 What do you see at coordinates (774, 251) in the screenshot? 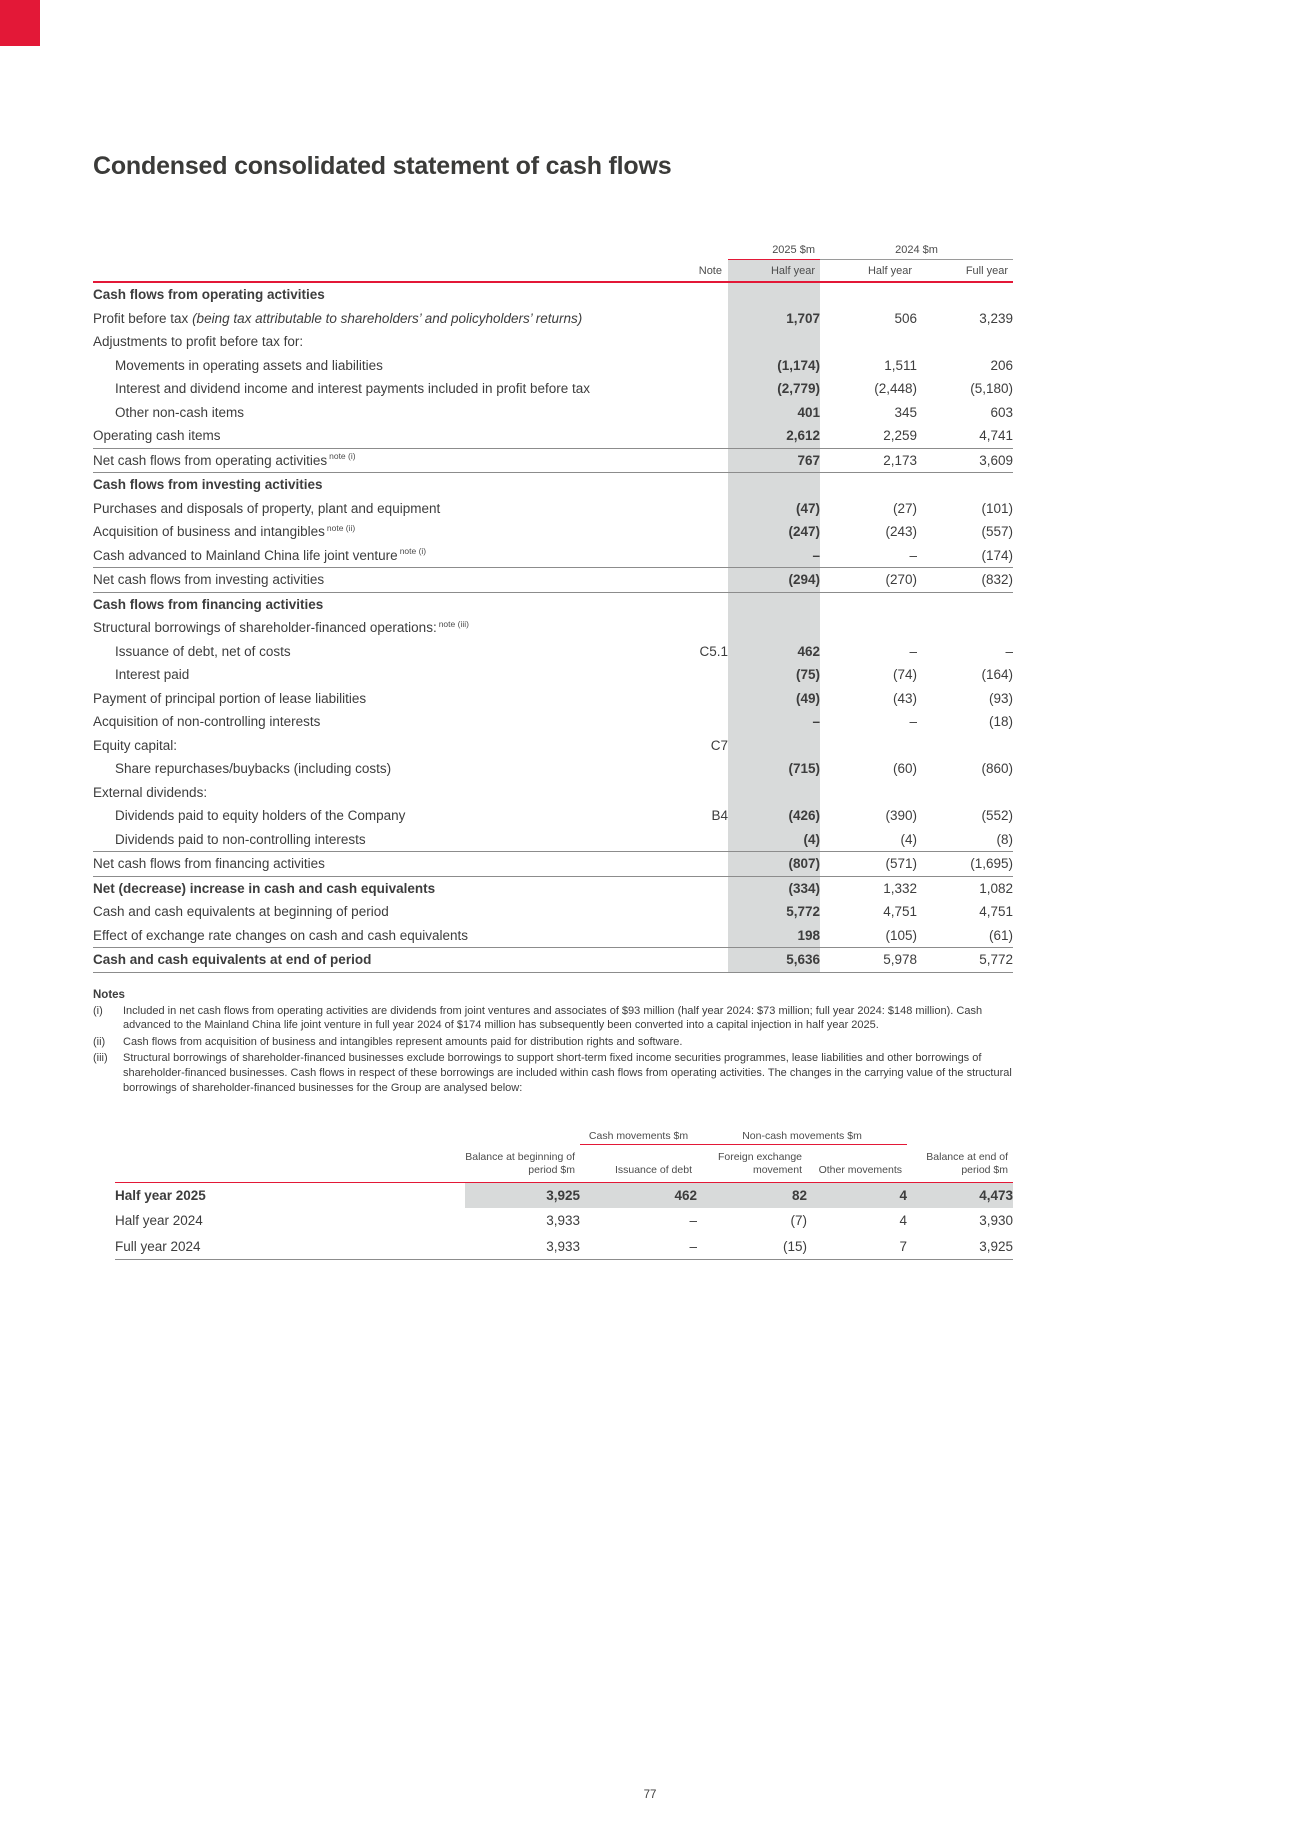
I see `col-group-2025: 2025 $m` at bounding box center [774, 251].